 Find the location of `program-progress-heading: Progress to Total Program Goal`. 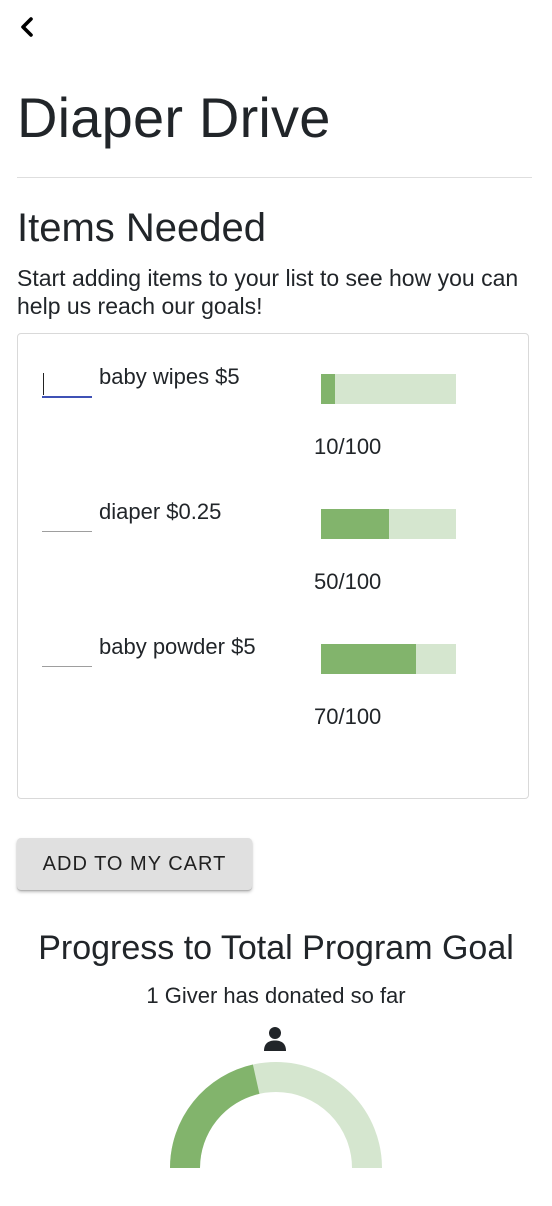

program-progress-heading: Progress to Total Program Goal is located at coordinates (276, 948).